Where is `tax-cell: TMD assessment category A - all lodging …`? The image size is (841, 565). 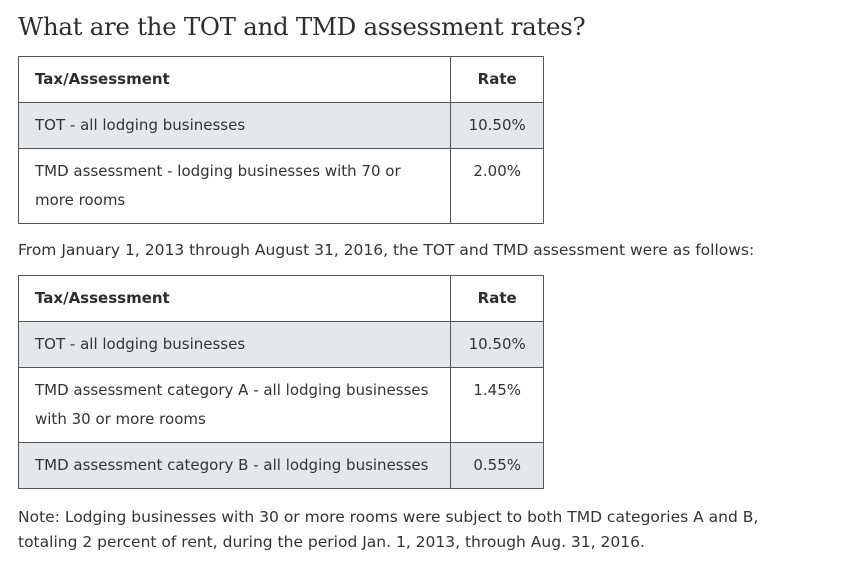 tax-cell: TMD assessment category A - all lodging … is located at coordinates (234, 405).